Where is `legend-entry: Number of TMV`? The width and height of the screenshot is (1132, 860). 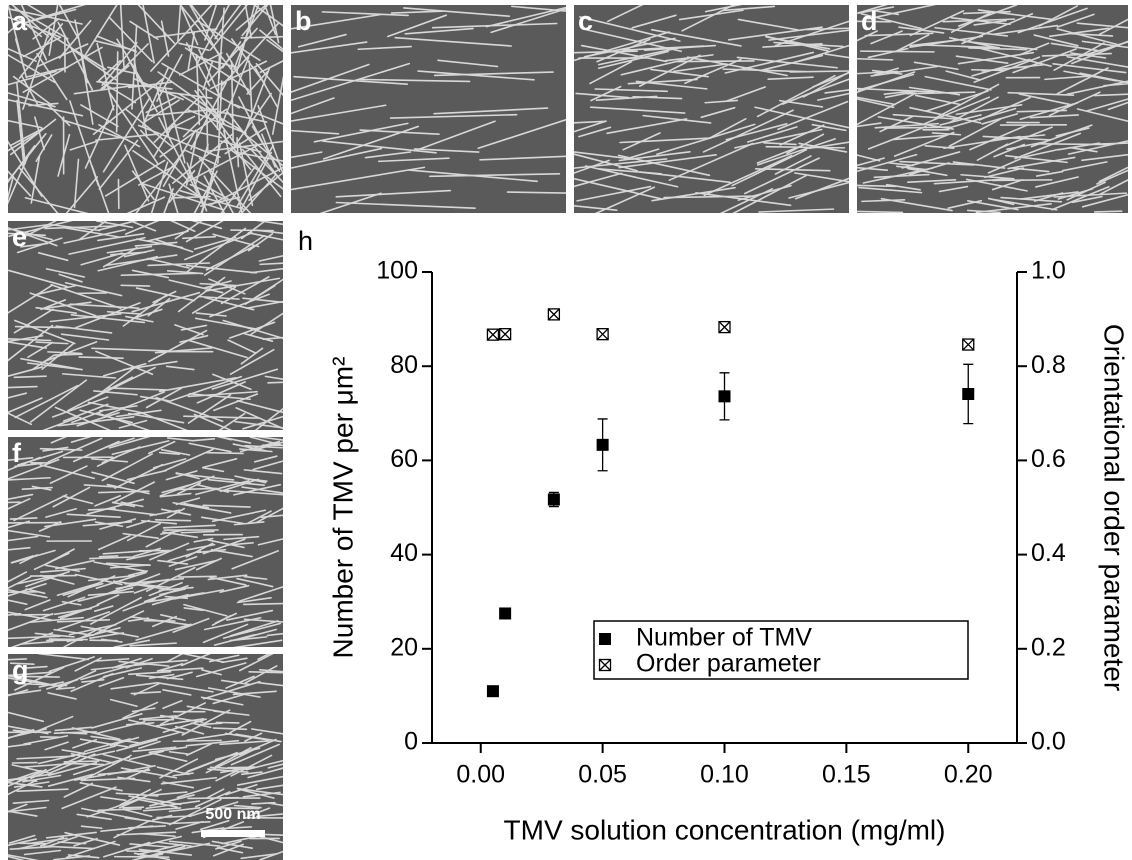
legend-entry: Number of TMV is located at coordinates (705, 638).